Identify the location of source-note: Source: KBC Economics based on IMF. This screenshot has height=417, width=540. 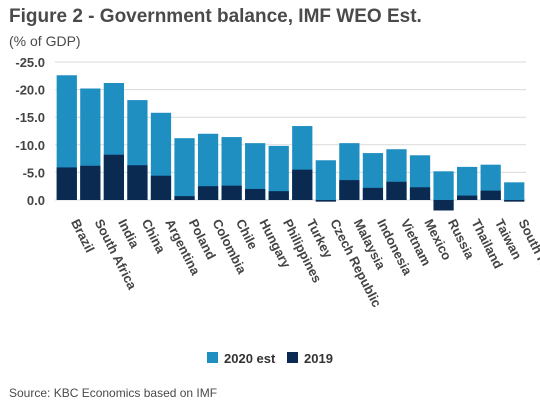
(113, 393).